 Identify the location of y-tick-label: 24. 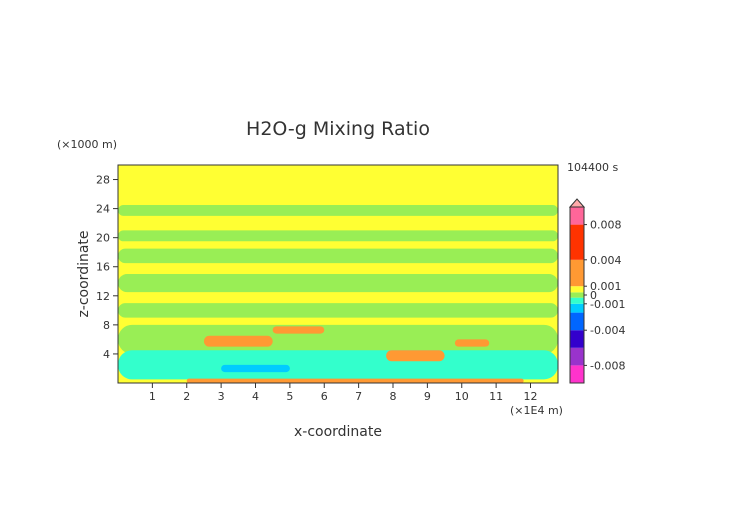
(103, 209).